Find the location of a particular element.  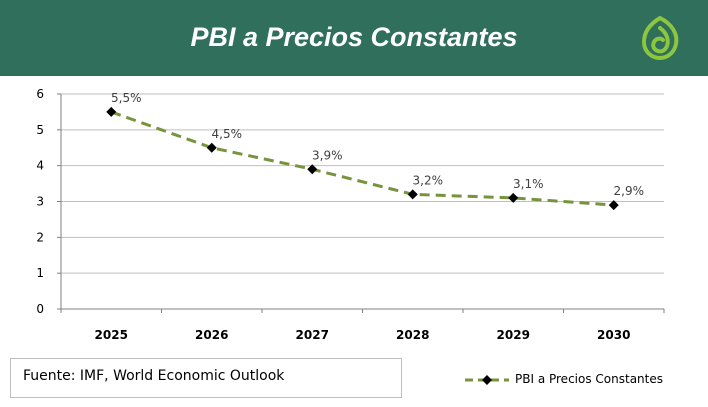

y-tick-label: 6 is located at coordinates (40, 94).